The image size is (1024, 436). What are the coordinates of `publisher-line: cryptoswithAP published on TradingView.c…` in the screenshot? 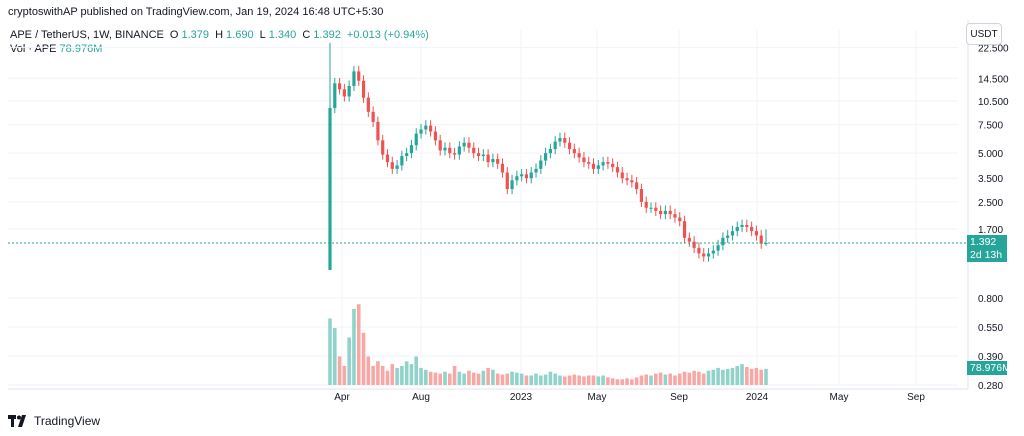 It's located at (196, 12).